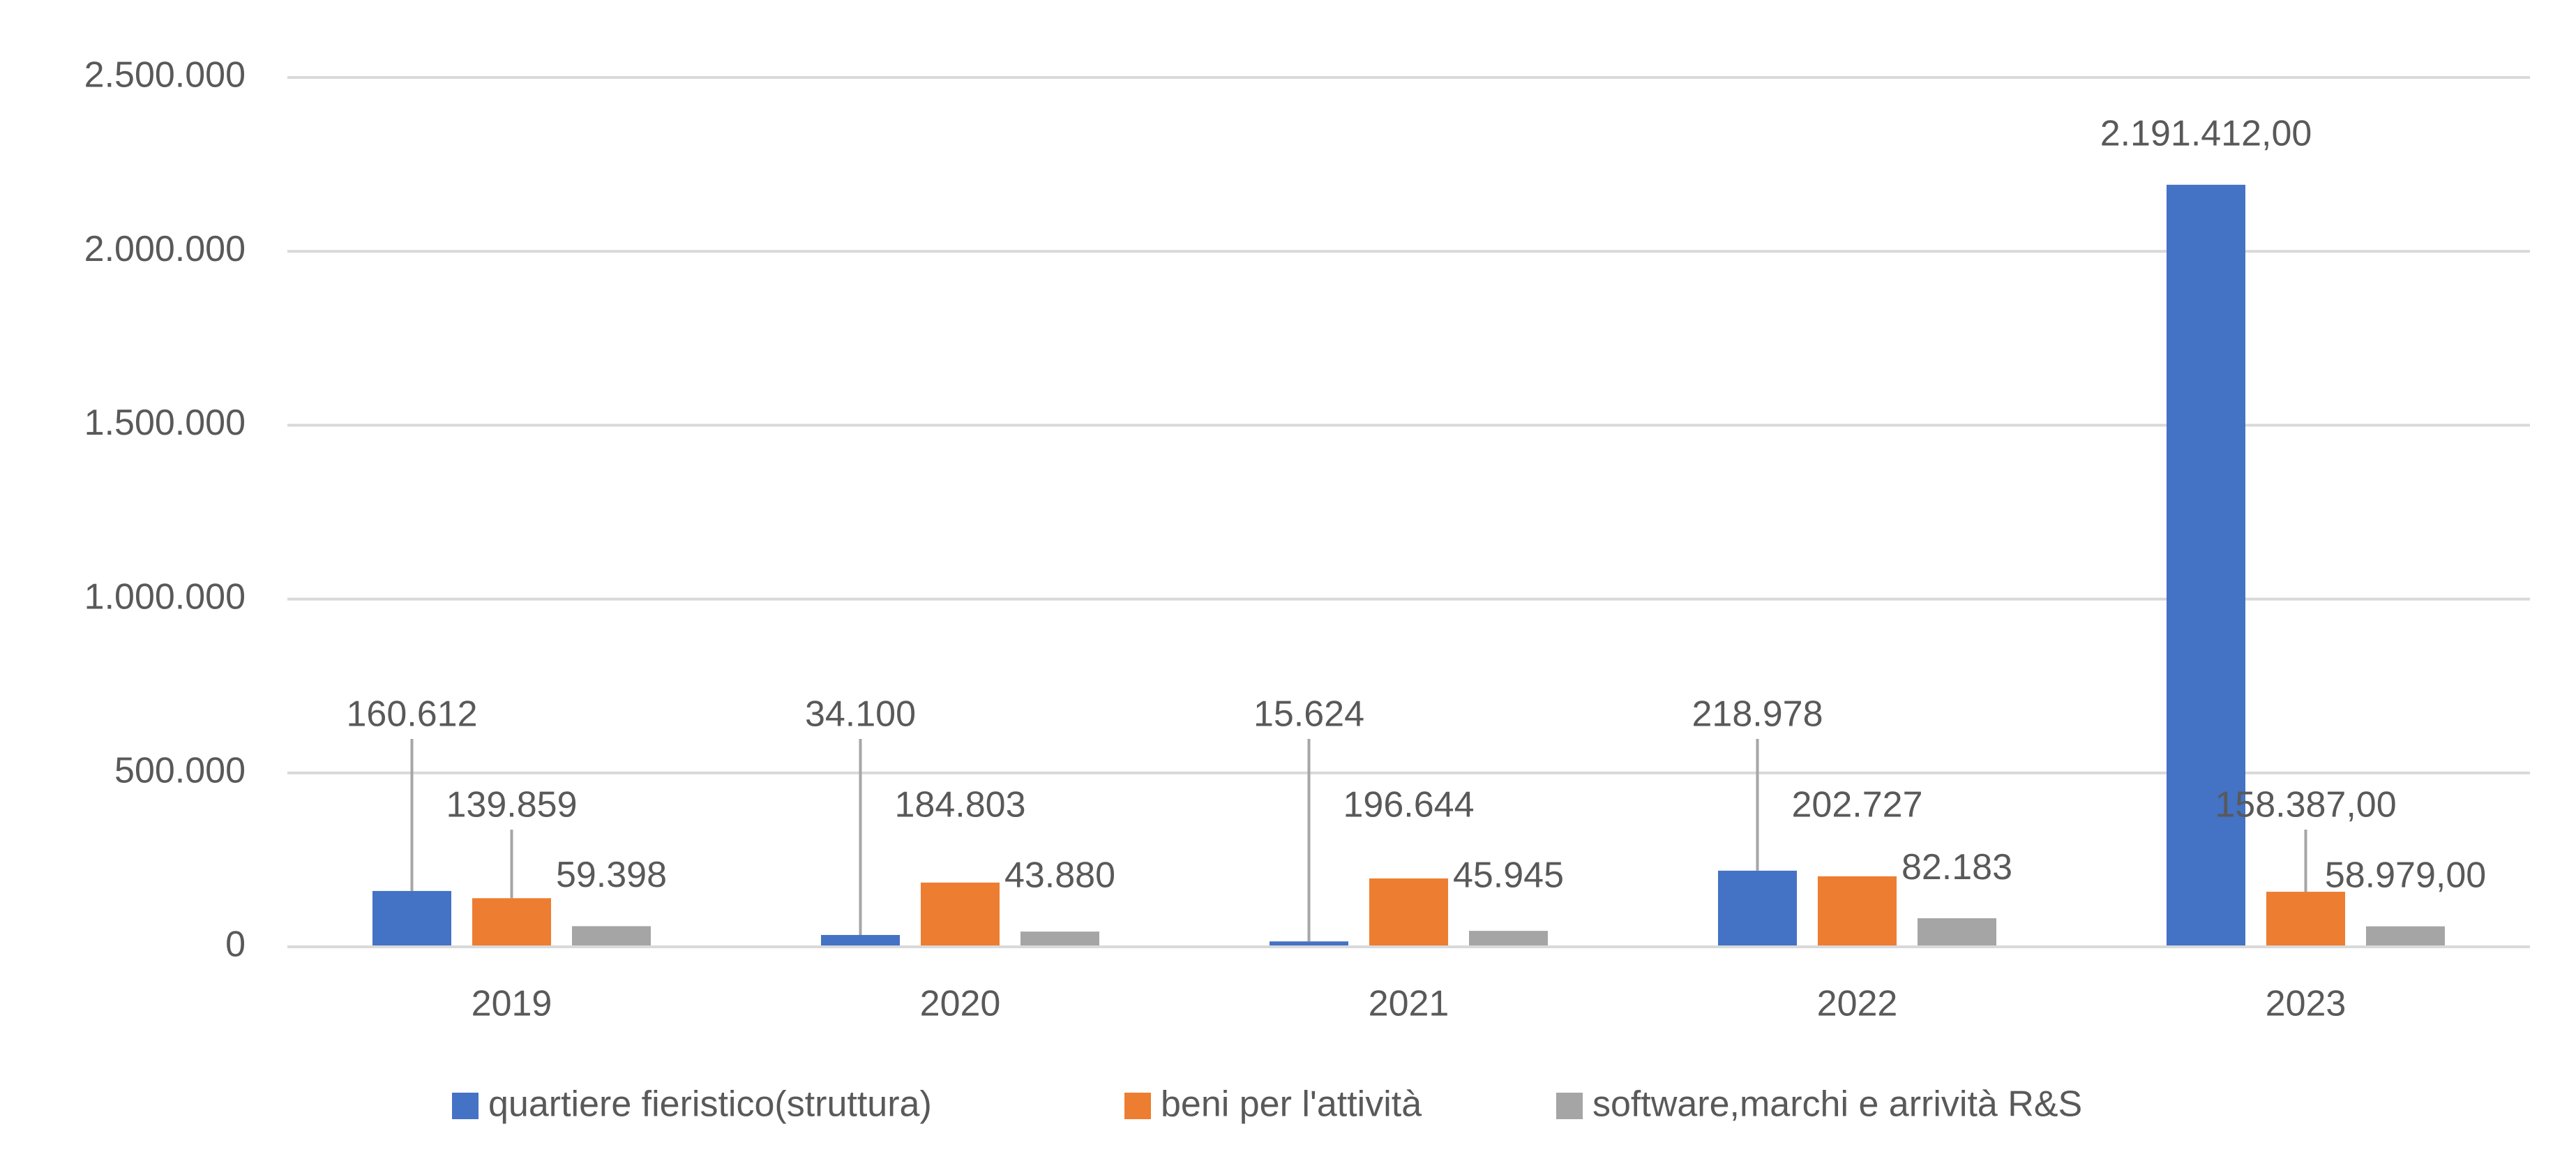  Describe the element at coordinates (165, 249) in the screenshot. I see `y-tick-label: 2.000.000` at that location.